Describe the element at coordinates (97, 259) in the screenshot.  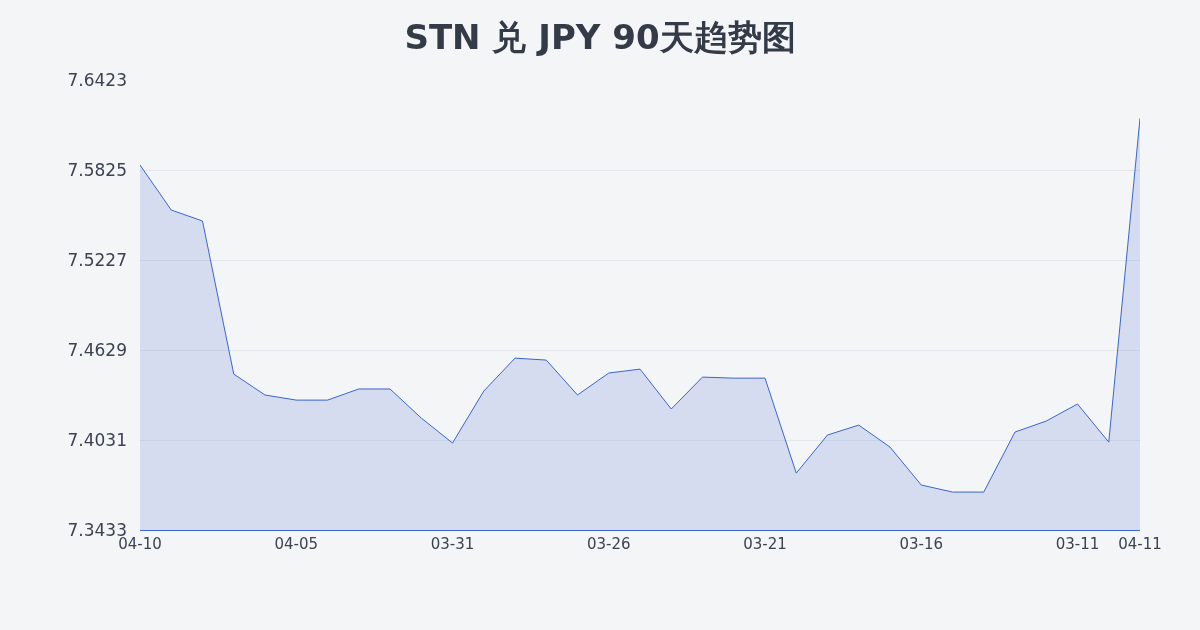
I see `y-tick-label: 7.5227` at that location.